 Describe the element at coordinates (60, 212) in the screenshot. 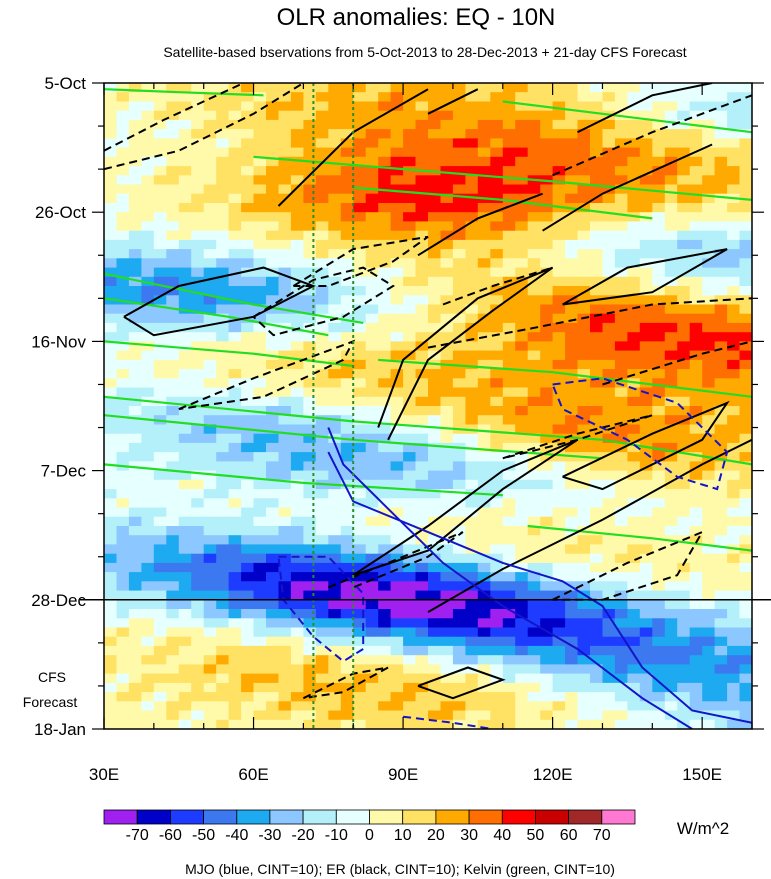

I see `y-tick-label: 26-Oct` at that location.